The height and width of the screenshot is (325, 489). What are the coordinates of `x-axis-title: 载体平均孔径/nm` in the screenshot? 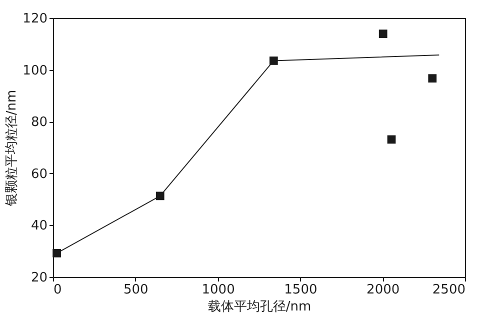 It's located at (260, 307).